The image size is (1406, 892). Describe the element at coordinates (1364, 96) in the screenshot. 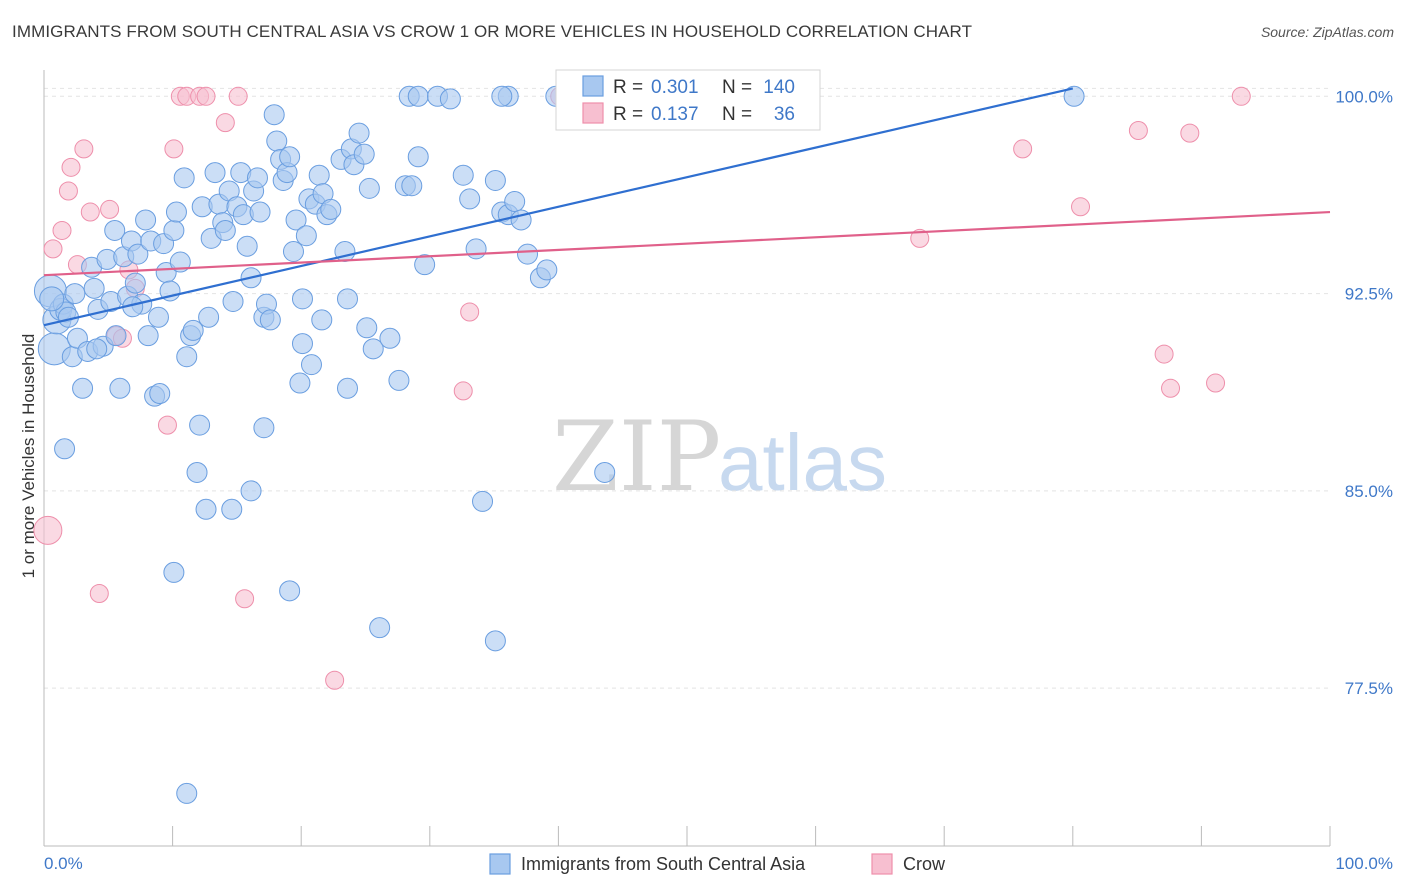

I see `y-tick-label: 100.0%` at that location.